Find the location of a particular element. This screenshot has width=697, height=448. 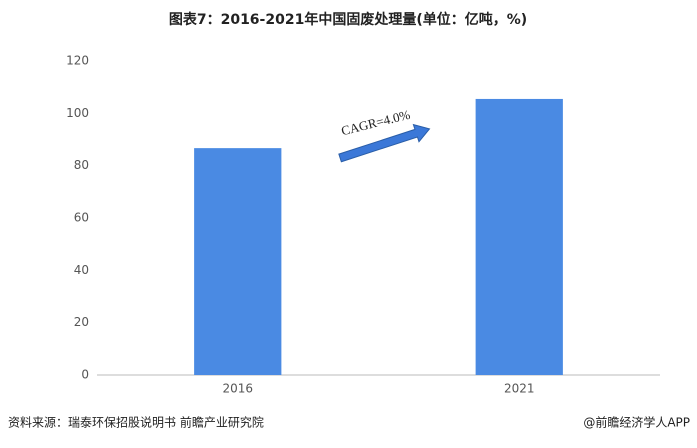

x-tick-label: 2021 is located at coordinates (519, 389).